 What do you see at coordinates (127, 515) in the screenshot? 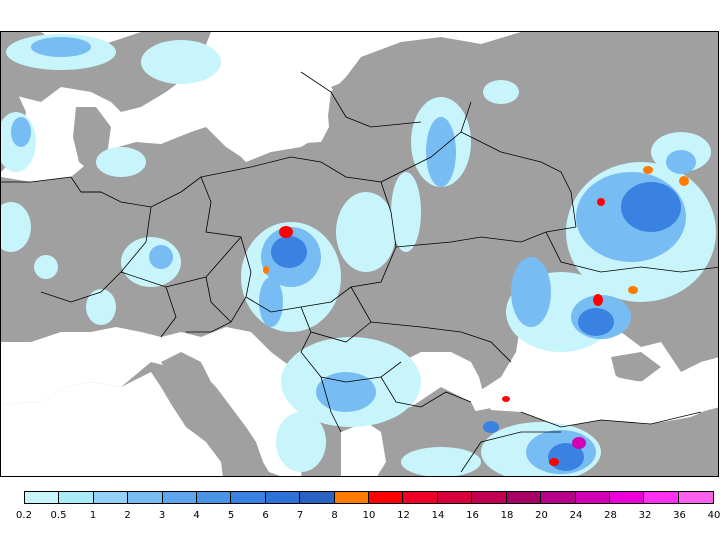
I see `legend-tick-label: 2` at bounding box center [127, 515].